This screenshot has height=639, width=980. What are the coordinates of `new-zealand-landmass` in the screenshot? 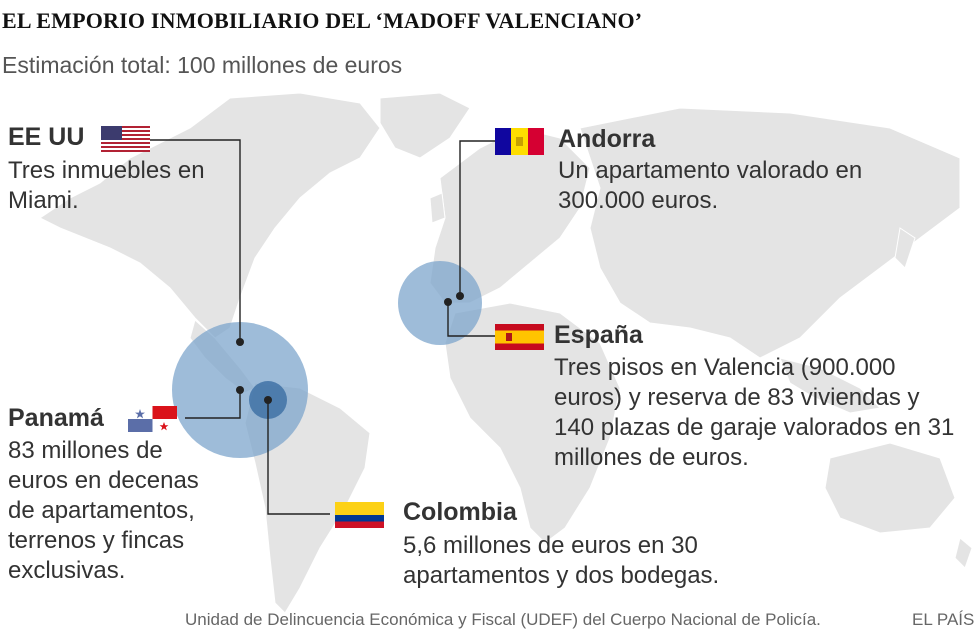 It's located at (963, 553).